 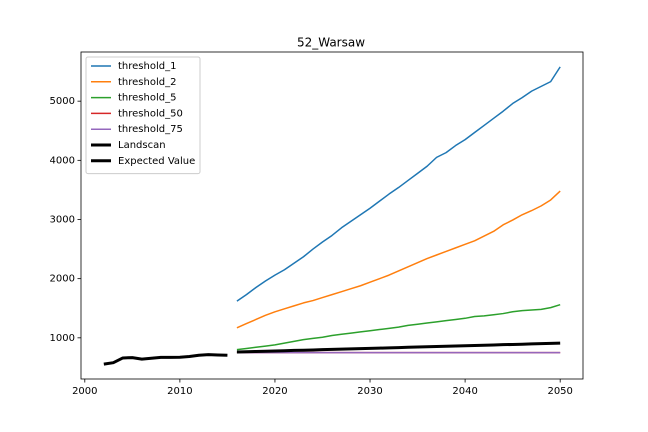 I want to click on y-tick-label: 1000, so click(x=62, y=338).